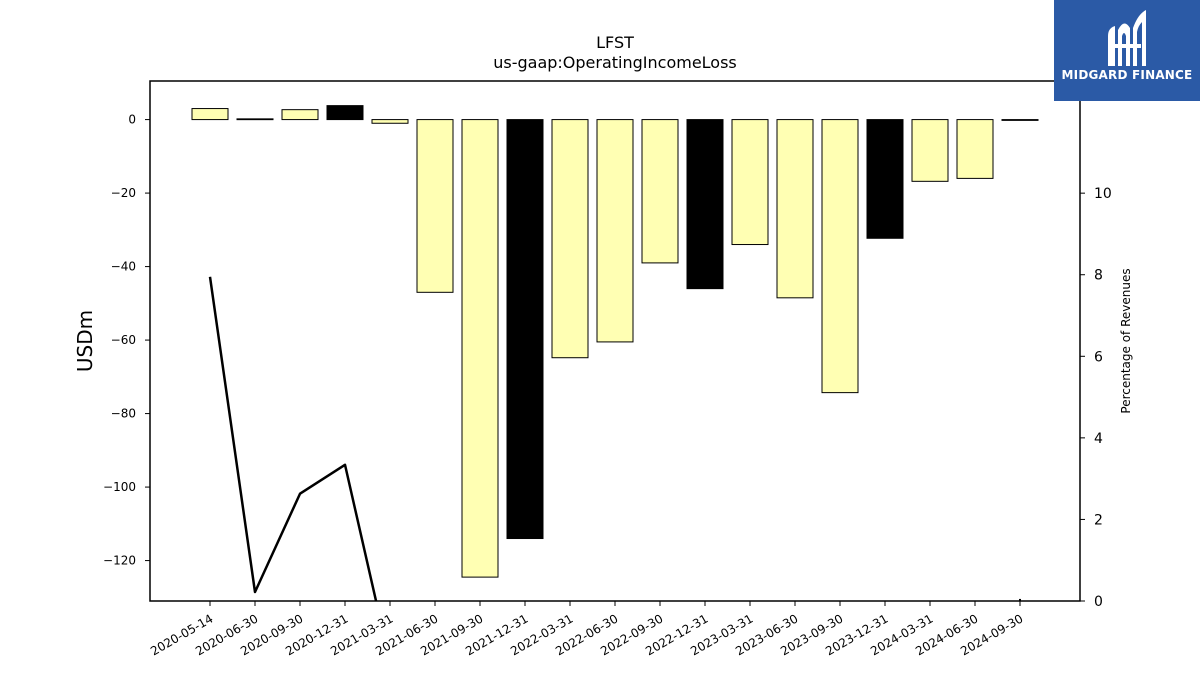 The width and height of the screenshot is (1200, 675). What do you see at coordinates (293, 438) in the screenshot?
I see `revenue-pct-line` at bounding box center [293, 438].